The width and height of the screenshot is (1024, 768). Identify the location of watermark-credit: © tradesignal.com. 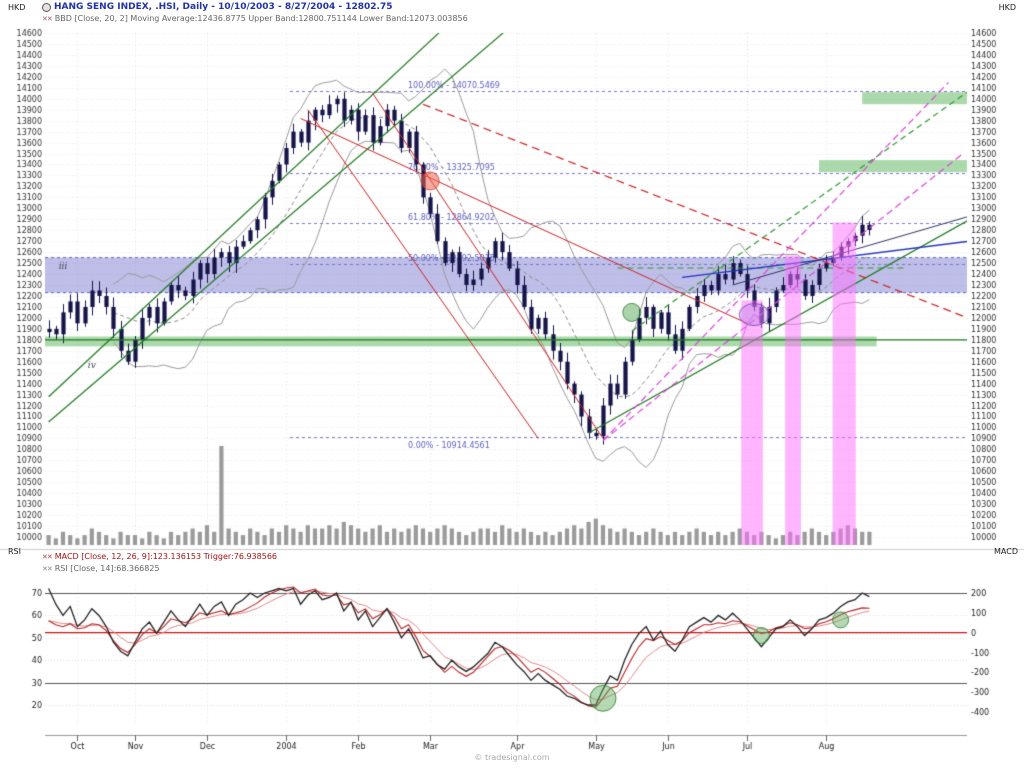
(512, 757).